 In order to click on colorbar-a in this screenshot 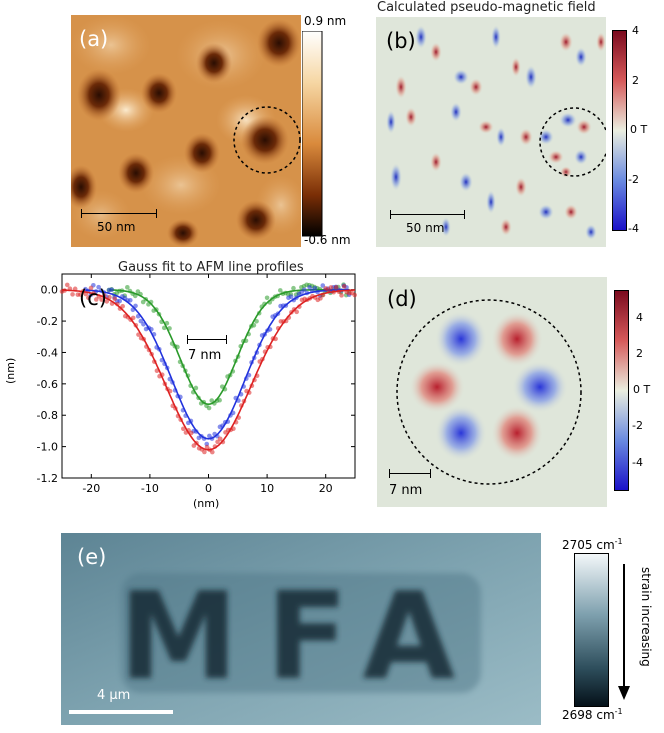, I will do `click(312, 134)`.